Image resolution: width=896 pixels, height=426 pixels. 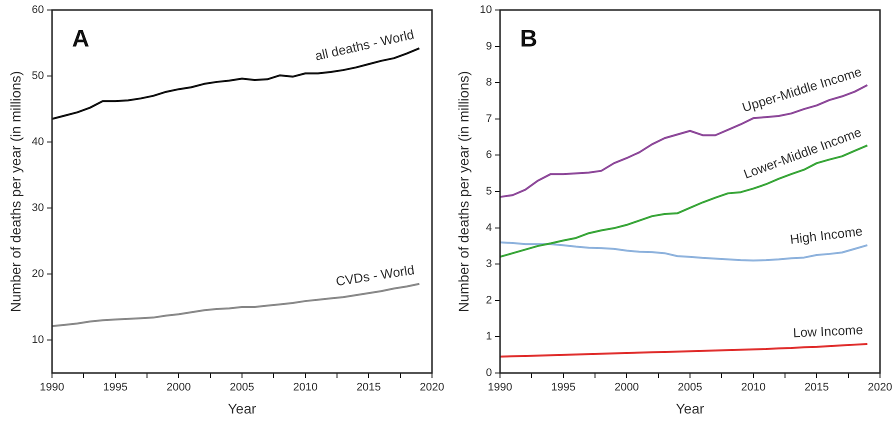 What do you see at coordinates (38, 76) in the screenshot?
I see `y-tick-label: 50` at bounding box center [38, 76].